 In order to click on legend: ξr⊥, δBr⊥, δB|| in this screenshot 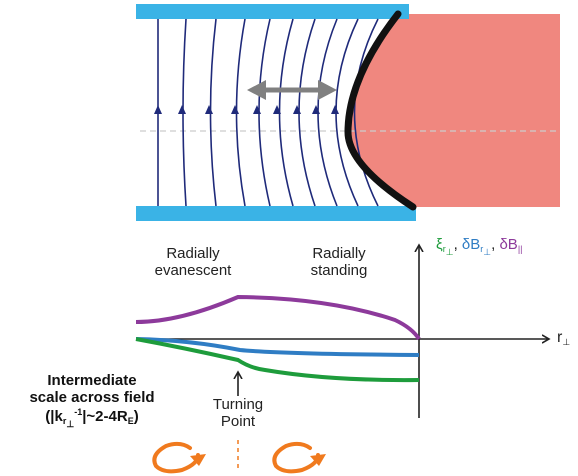, I will do `click(479, 246)`.